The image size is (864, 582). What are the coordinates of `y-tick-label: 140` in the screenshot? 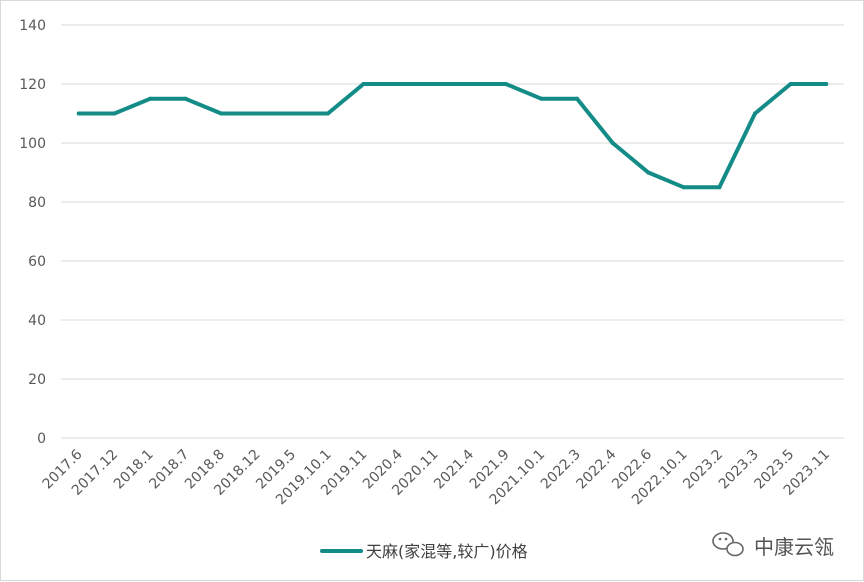 It's located at (32, 26).